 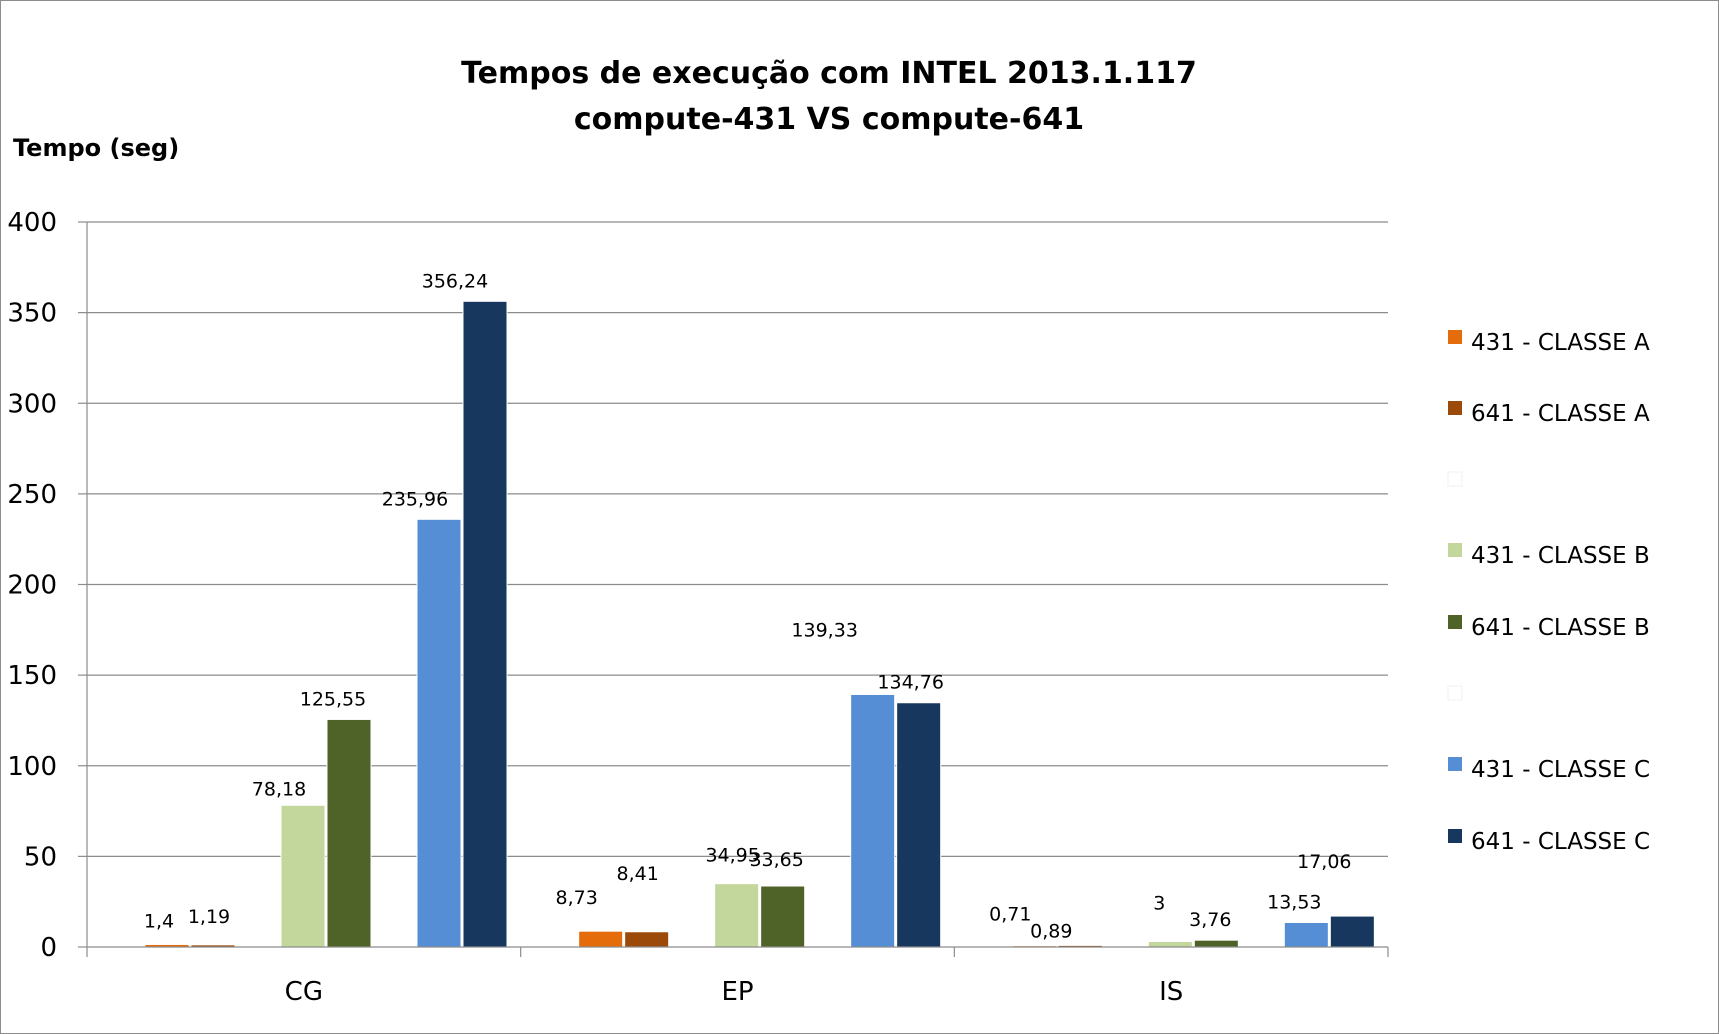 I want to click on data-label: 17,06, so click(x=1324, y=862).